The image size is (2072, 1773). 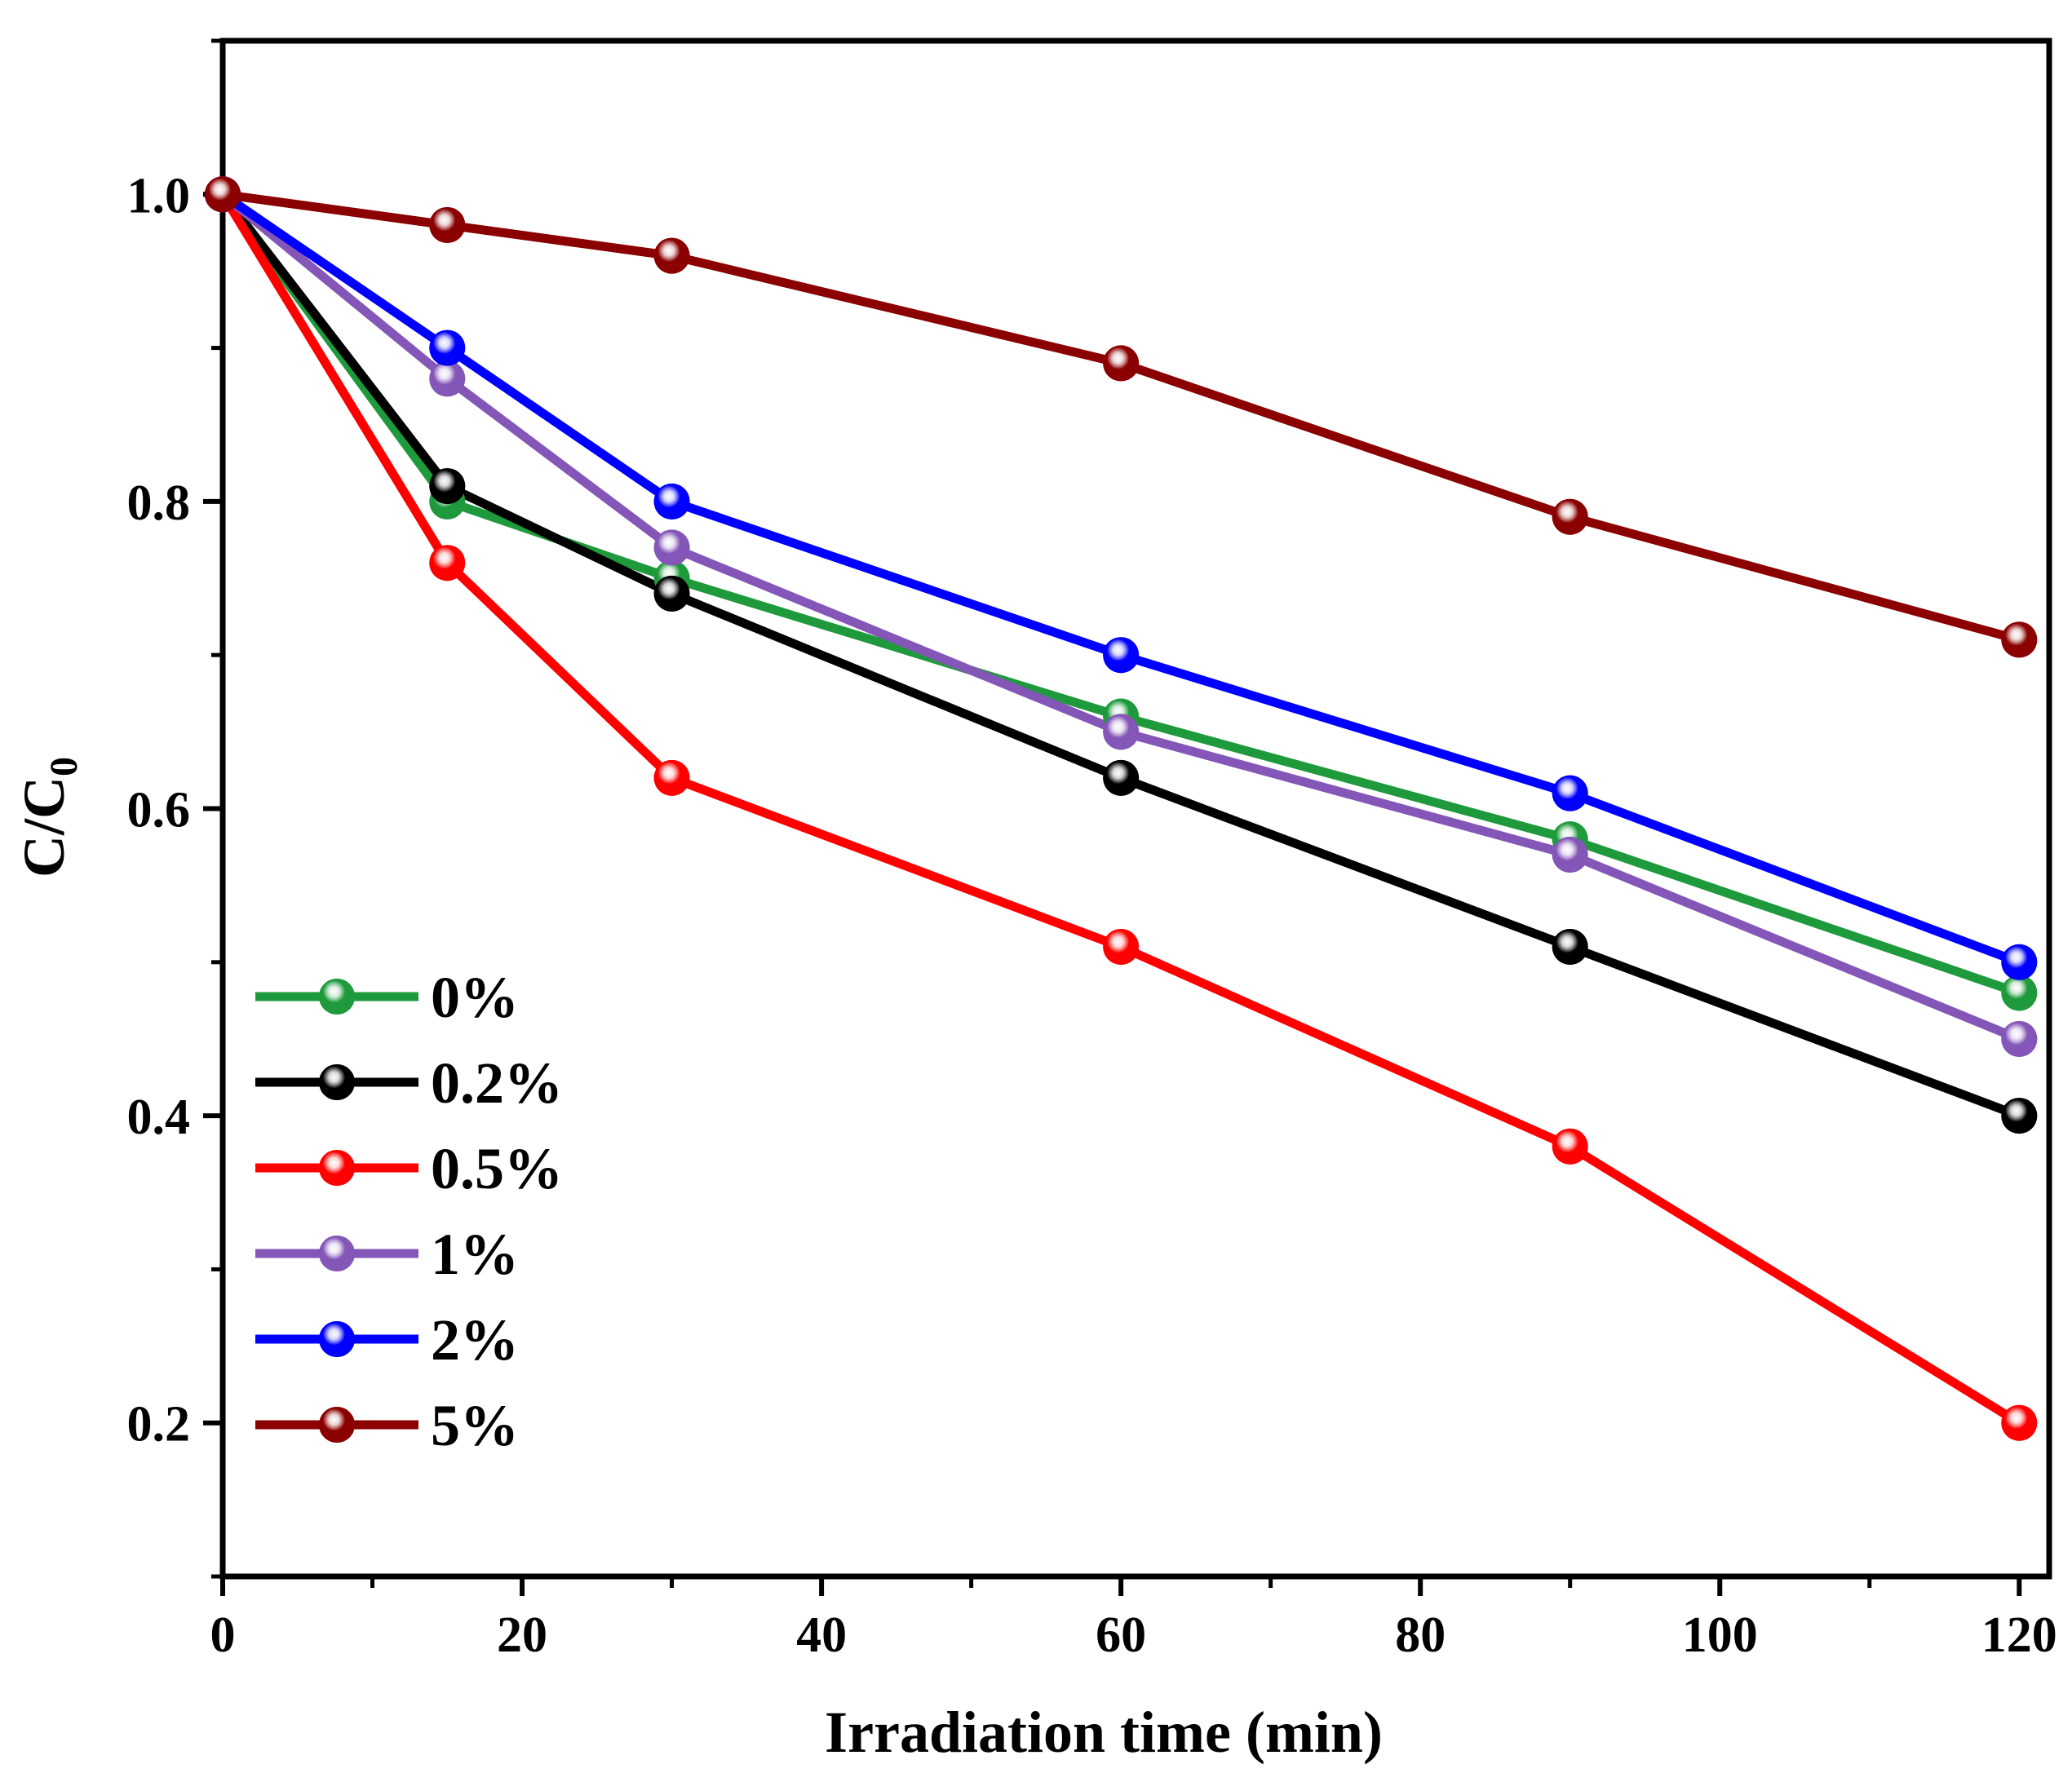 I want to click on y-axis-title-main: C/C, so click(x=44, y=827).